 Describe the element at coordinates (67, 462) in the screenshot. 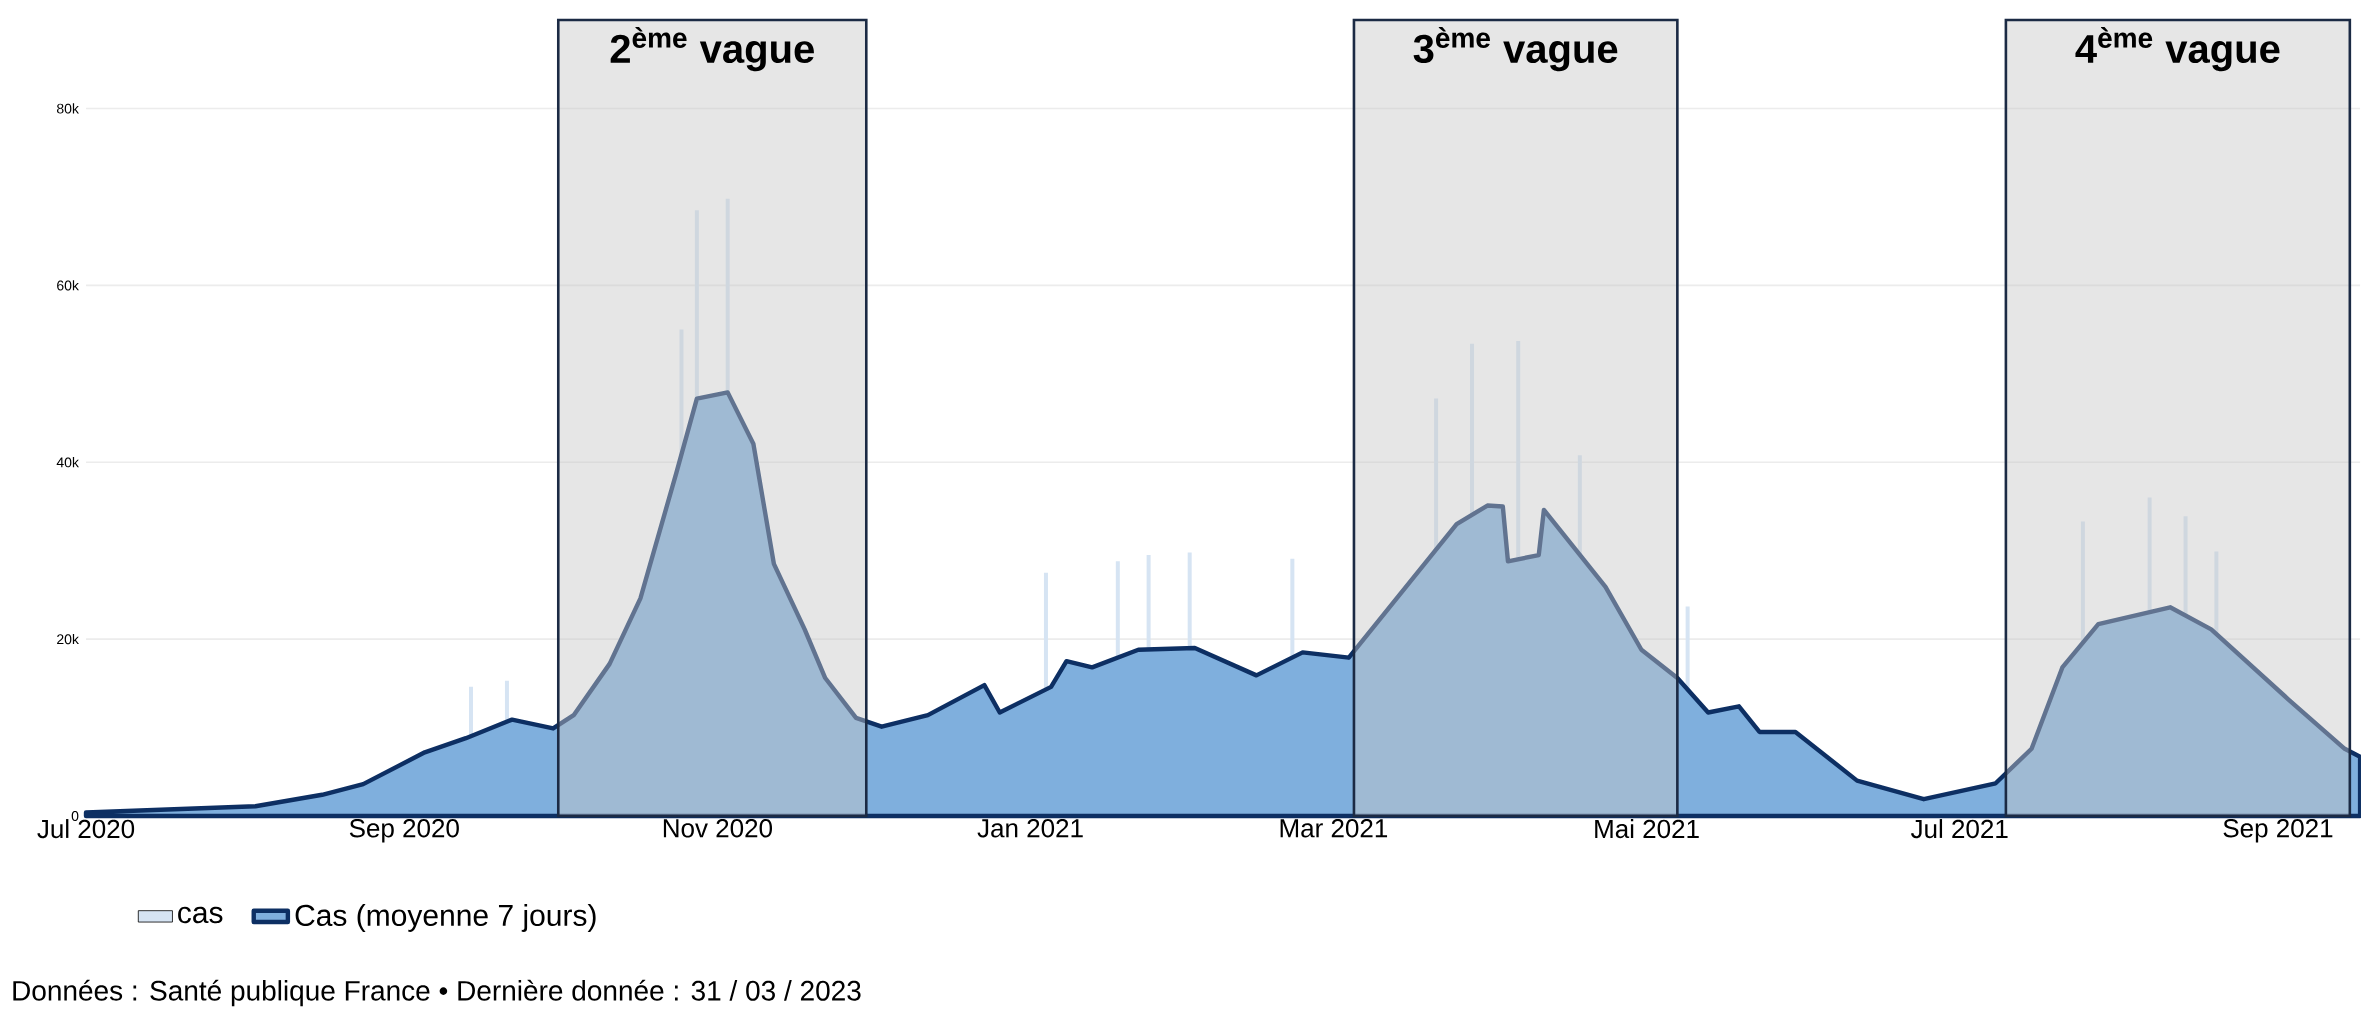

I see `y-tick-label: 40k` at that location.